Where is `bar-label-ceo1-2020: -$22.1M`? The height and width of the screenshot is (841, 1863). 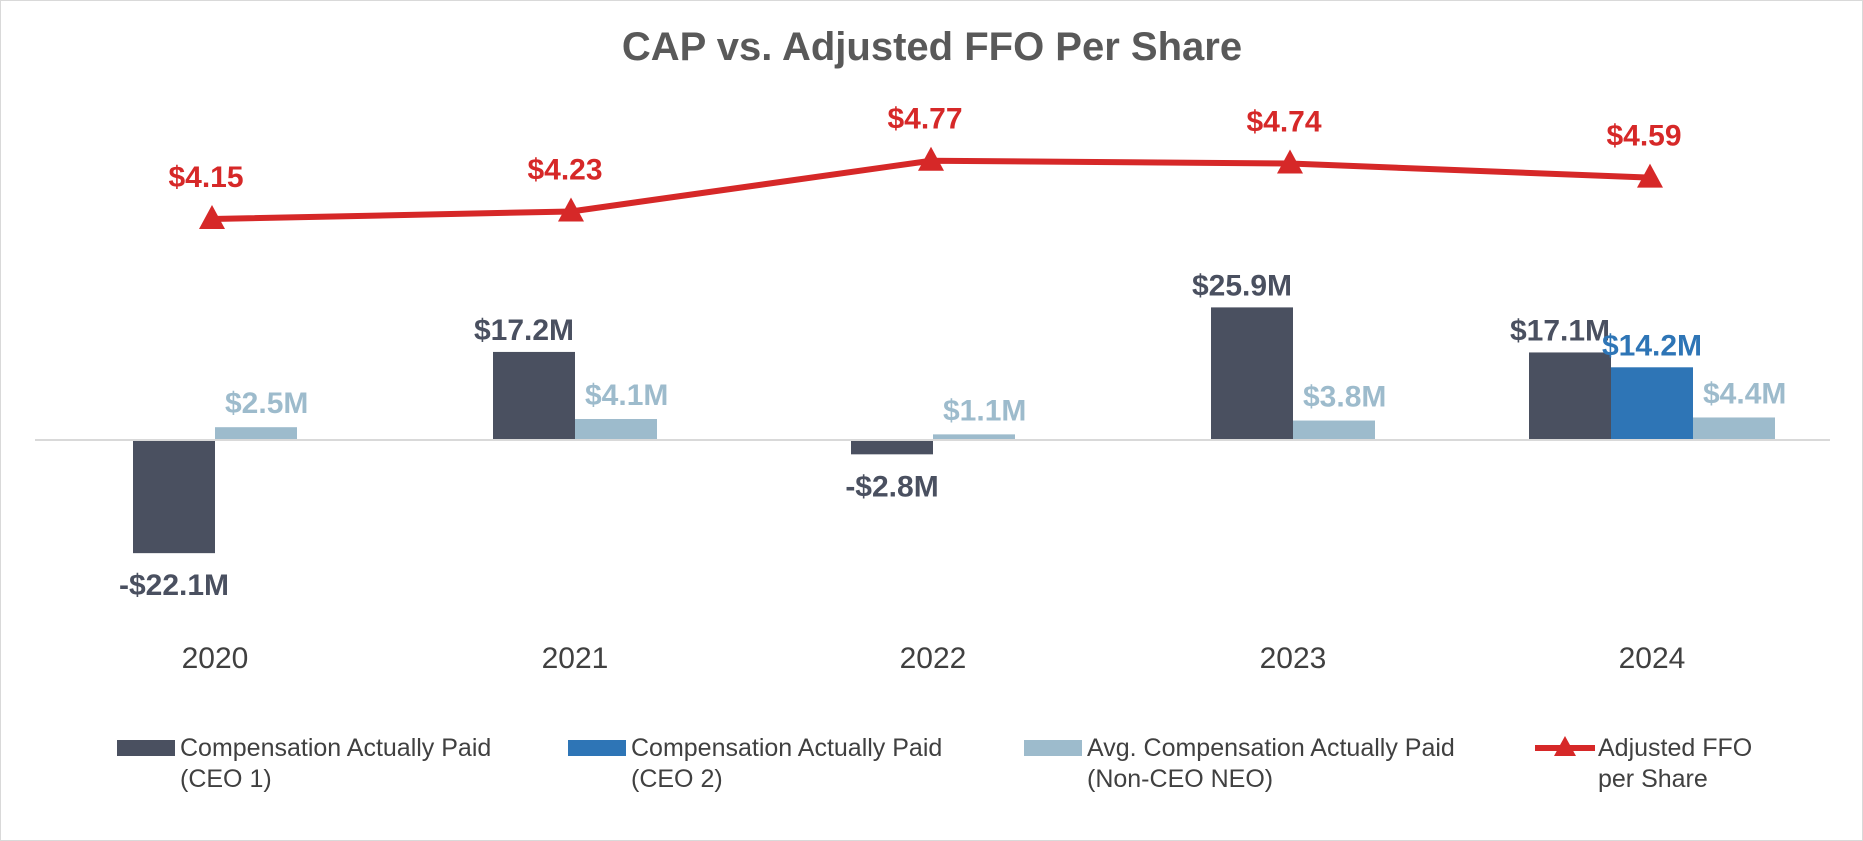
bar-label-ceo1-2020: -$22.1M is located at coordinates (174, 585).